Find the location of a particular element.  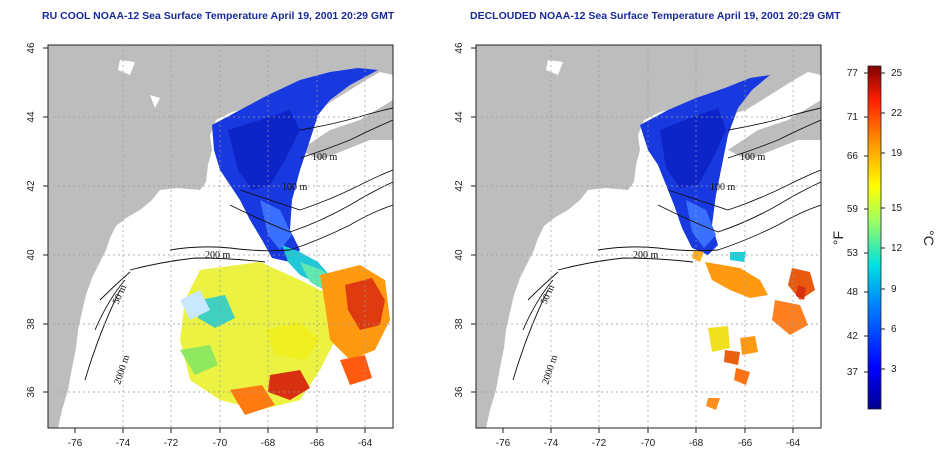

celsius-tick: 25 is located at coordinates (897, 73).